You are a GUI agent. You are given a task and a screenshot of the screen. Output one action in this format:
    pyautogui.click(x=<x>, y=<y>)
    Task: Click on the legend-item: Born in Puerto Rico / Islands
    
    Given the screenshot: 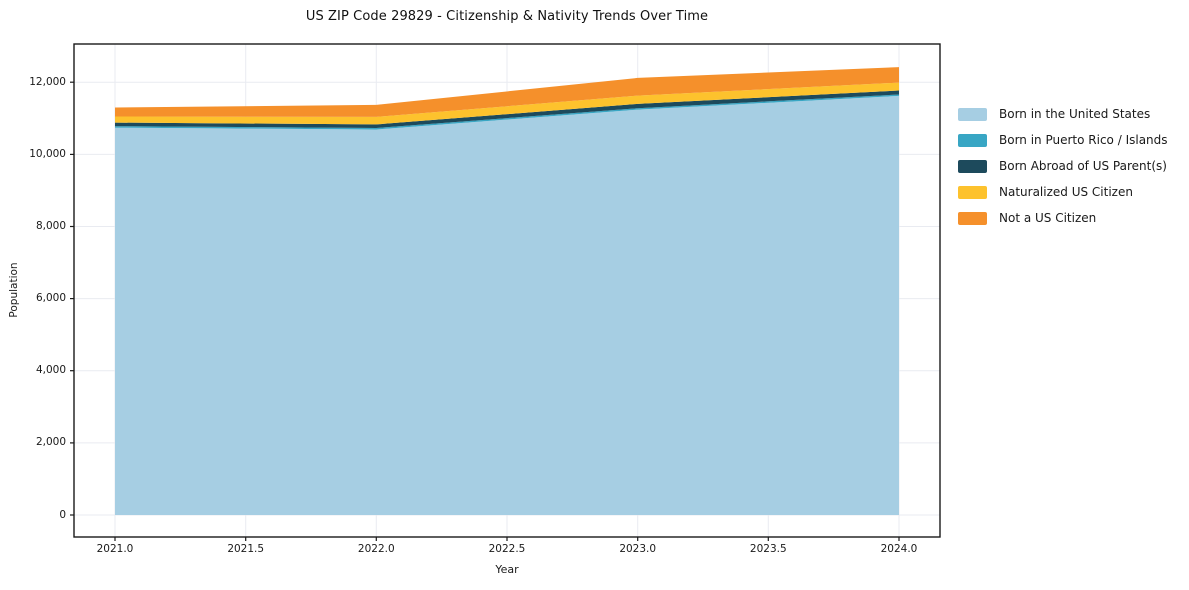 What is the action you would take?
    pyautogui.click(x=1072, y=140)
    